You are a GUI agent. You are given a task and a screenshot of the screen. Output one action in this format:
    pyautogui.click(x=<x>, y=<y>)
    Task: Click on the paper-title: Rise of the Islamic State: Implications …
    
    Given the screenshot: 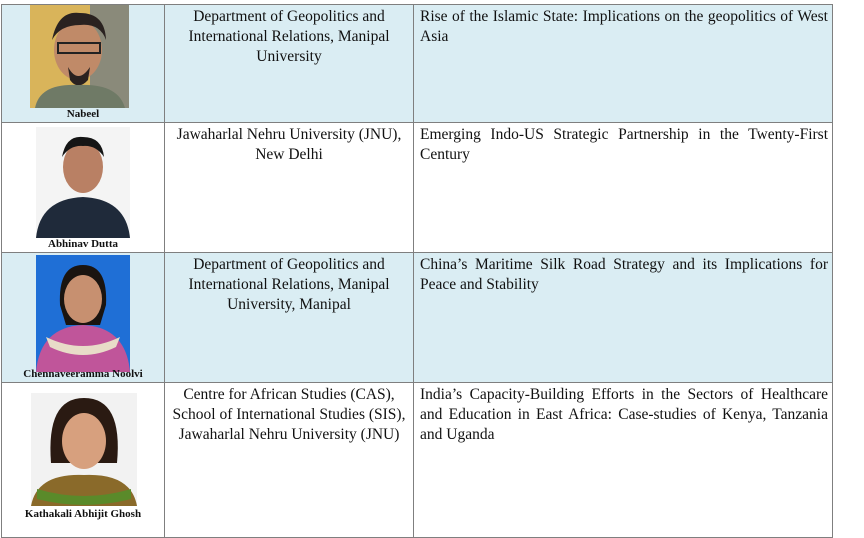 What is the action you would take?
    pyautogui.click(x=623, y=63)
    